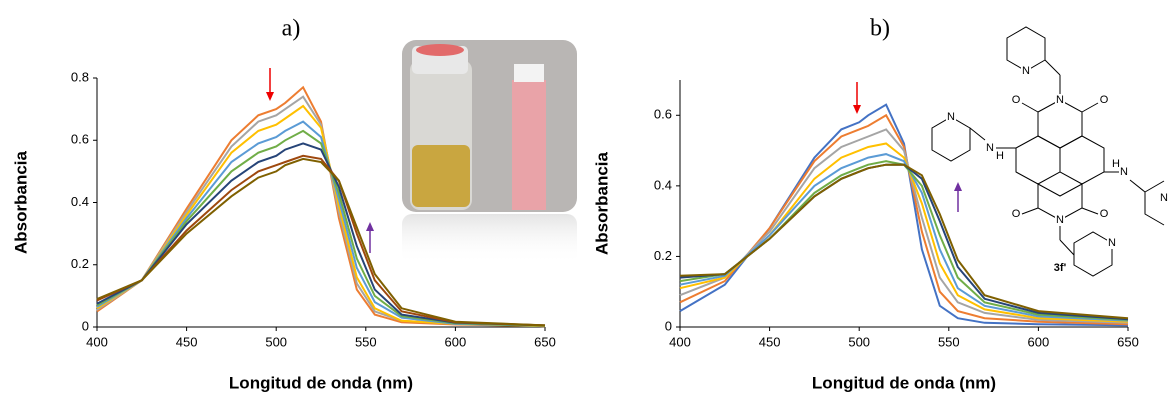  What do you see at coordinates (291, 29) in the screenshot?
I see `panel-title: a)` at bounding box center [291, 29].